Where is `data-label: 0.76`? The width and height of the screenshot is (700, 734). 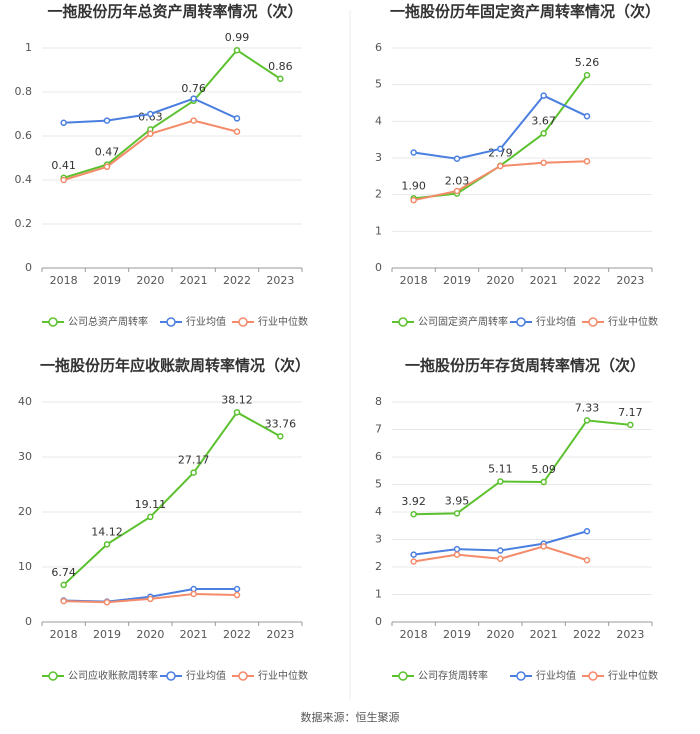
data-label: 0.76 is located at coordinates (193, 88).